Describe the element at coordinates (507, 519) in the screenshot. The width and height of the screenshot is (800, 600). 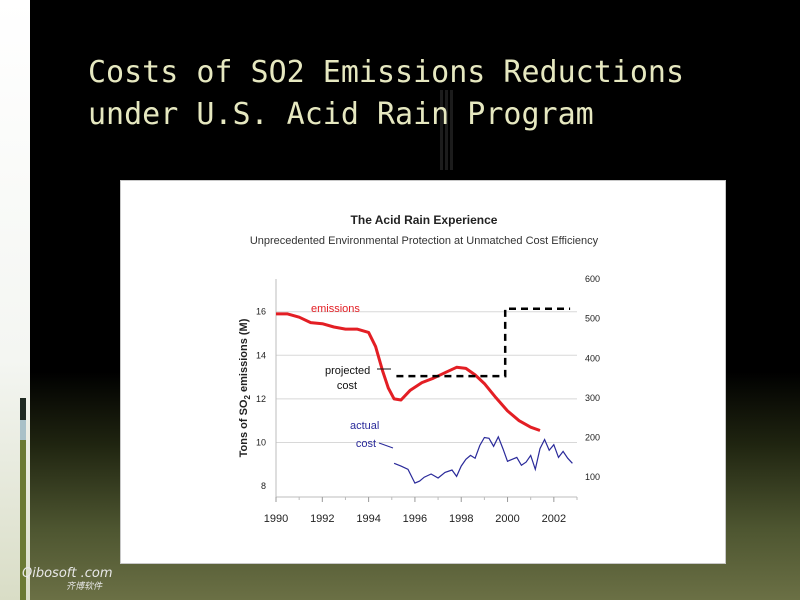
I see `x-tick-label: 2000` at that location.